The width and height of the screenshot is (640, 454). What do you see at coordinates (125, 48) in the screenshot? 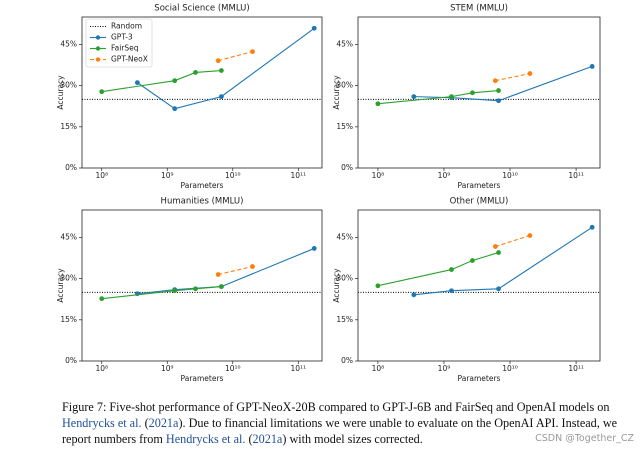
I see `legend-label: FairSeq` at bounding box center [125, 48].